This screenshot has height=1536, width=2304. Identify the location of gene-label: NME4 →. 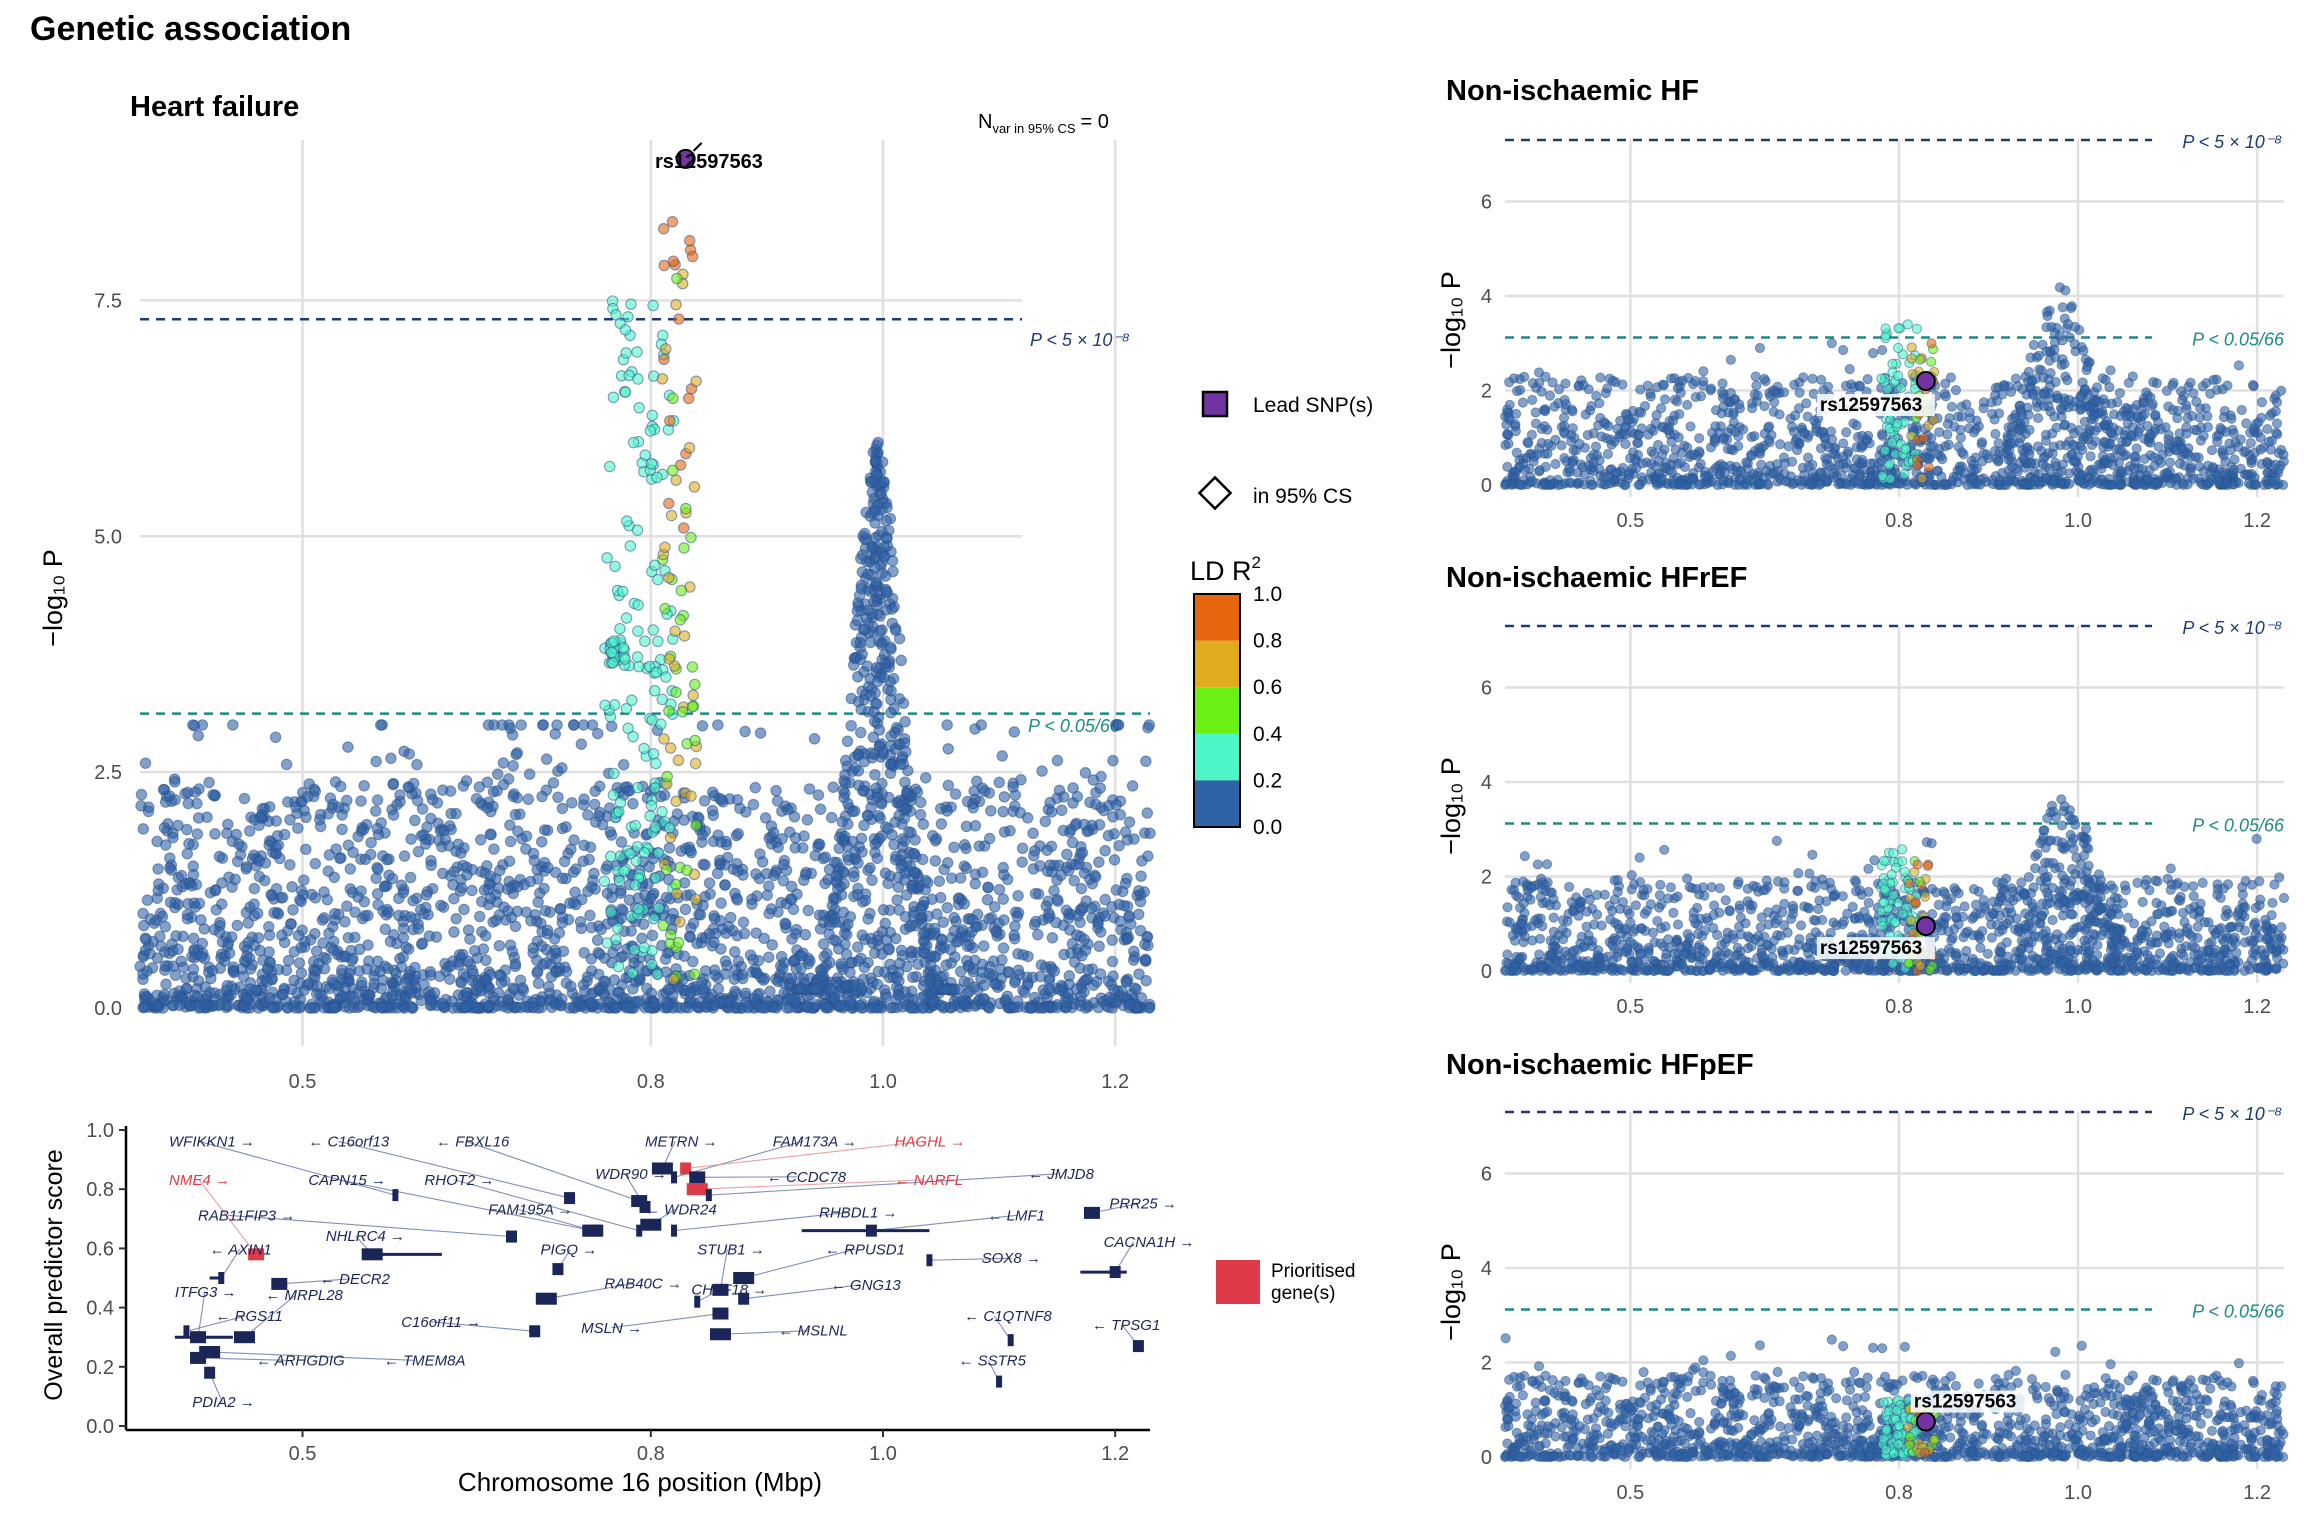
(199, 1180).